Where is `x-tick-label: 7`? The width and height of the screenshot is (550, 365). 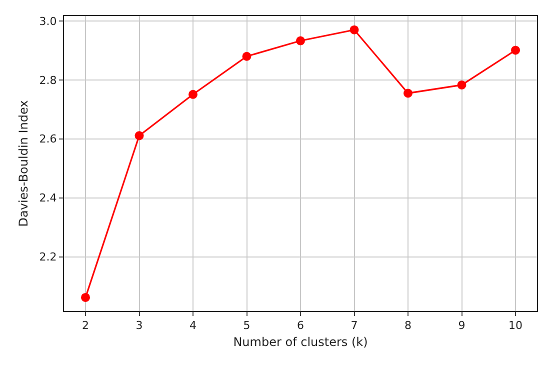
x-tick-label: 7 is located at coordinates (354, 325).